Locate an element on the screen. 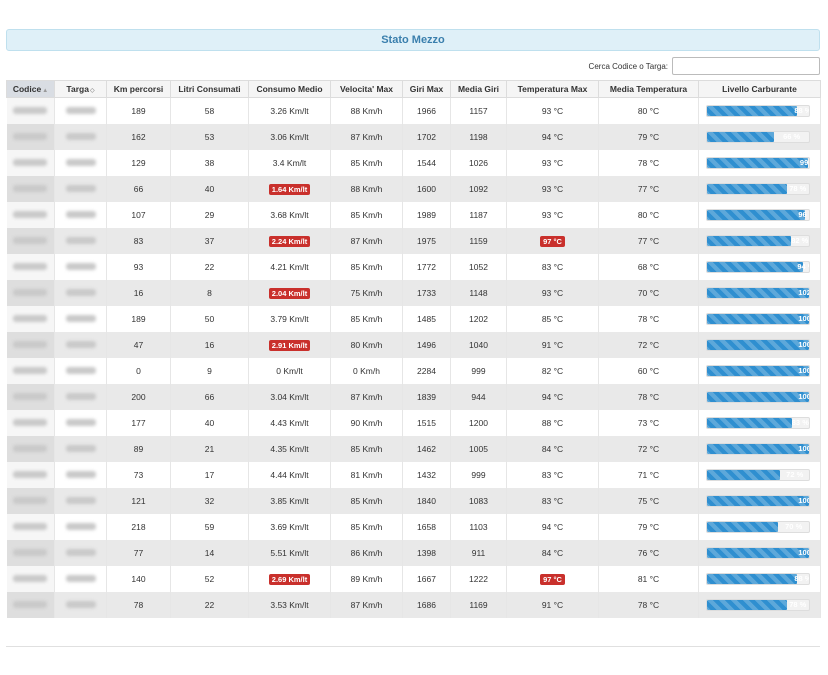 This screenshot has width=828, height=675. fuel-progress-bar: 78 % is located at coordinates (758, 605).